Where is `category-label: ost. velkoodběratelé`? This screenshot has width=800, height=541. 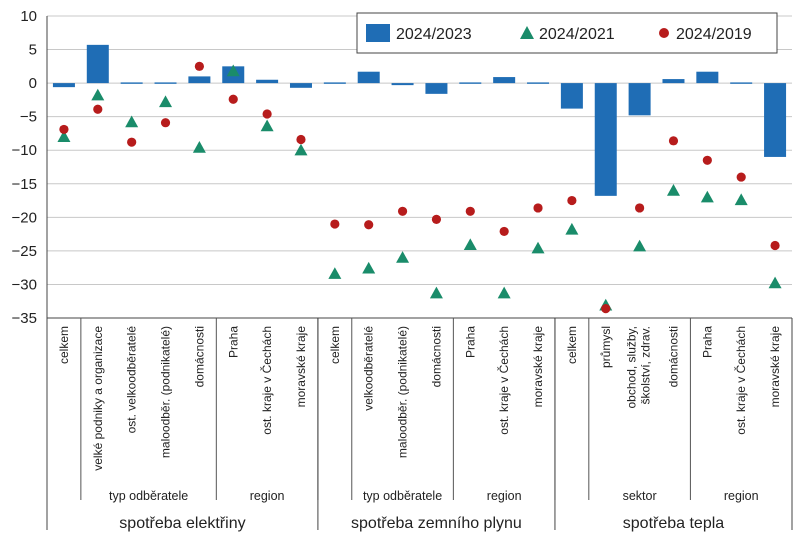 category-label: ost. velkoodběratelé is located at coordinates (132, 380).